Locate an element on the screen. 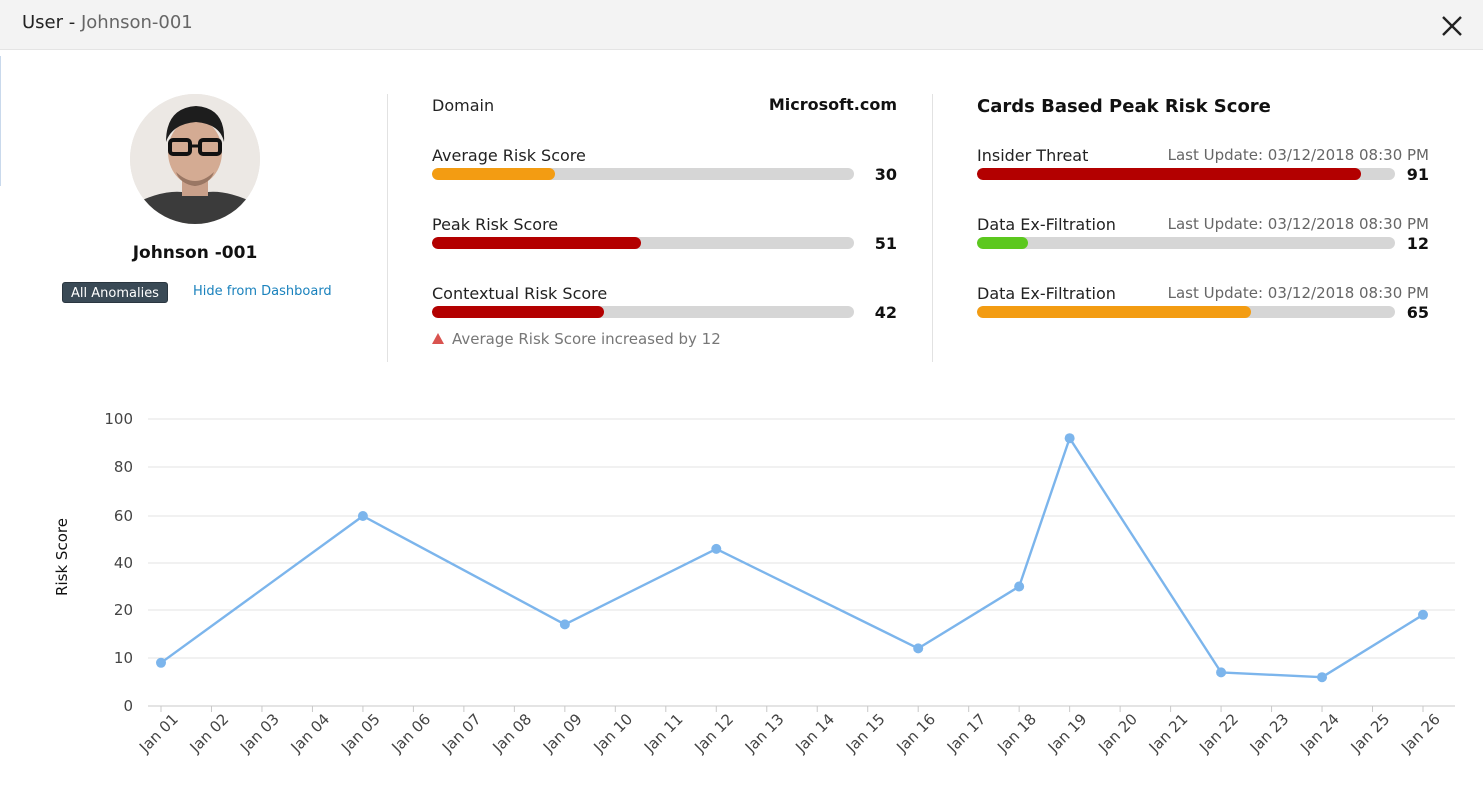 The height and width of the screenshot is (786, 1483). x-tick-label: Jan 06 is located at coordinates (411, 733).